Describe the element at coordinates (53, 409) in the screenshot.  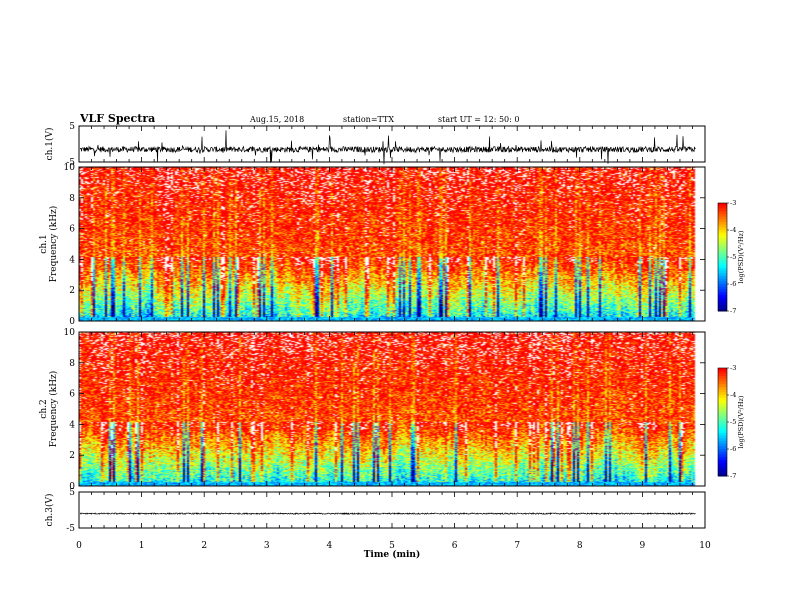
I see `ch2-spectrogram-ylabel: Frequency (kHz)` at that location.